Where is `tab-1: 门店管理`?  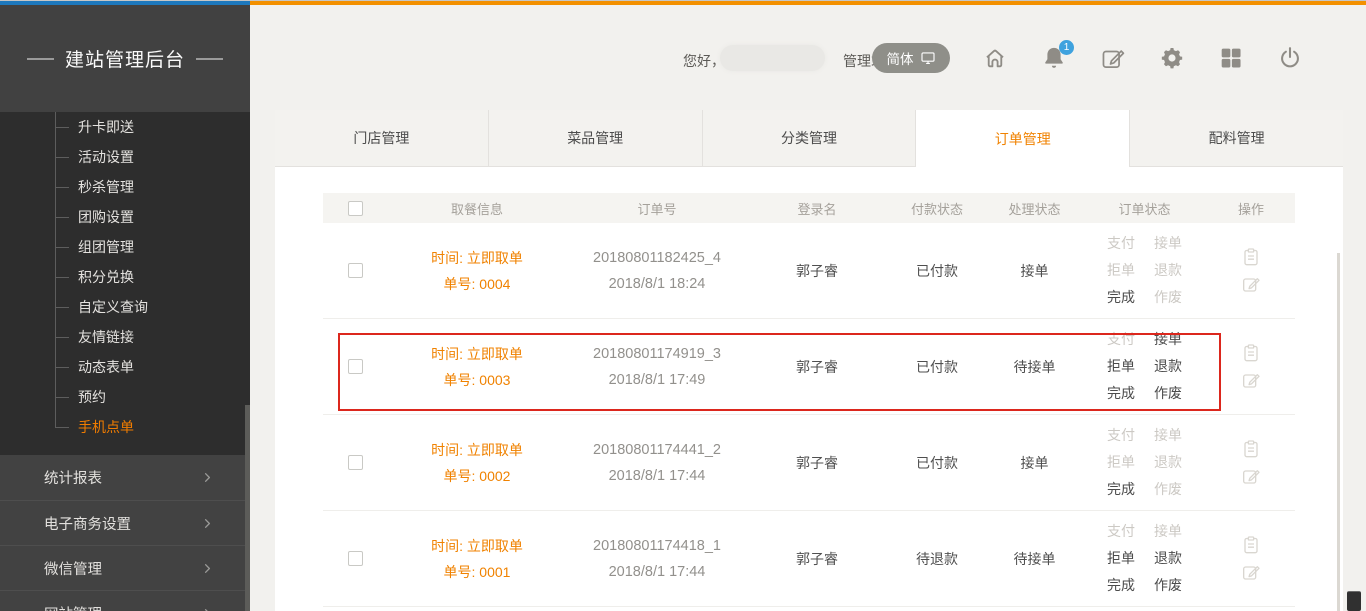
tab-1: 门店管理 is located at coordinates (382, 138).